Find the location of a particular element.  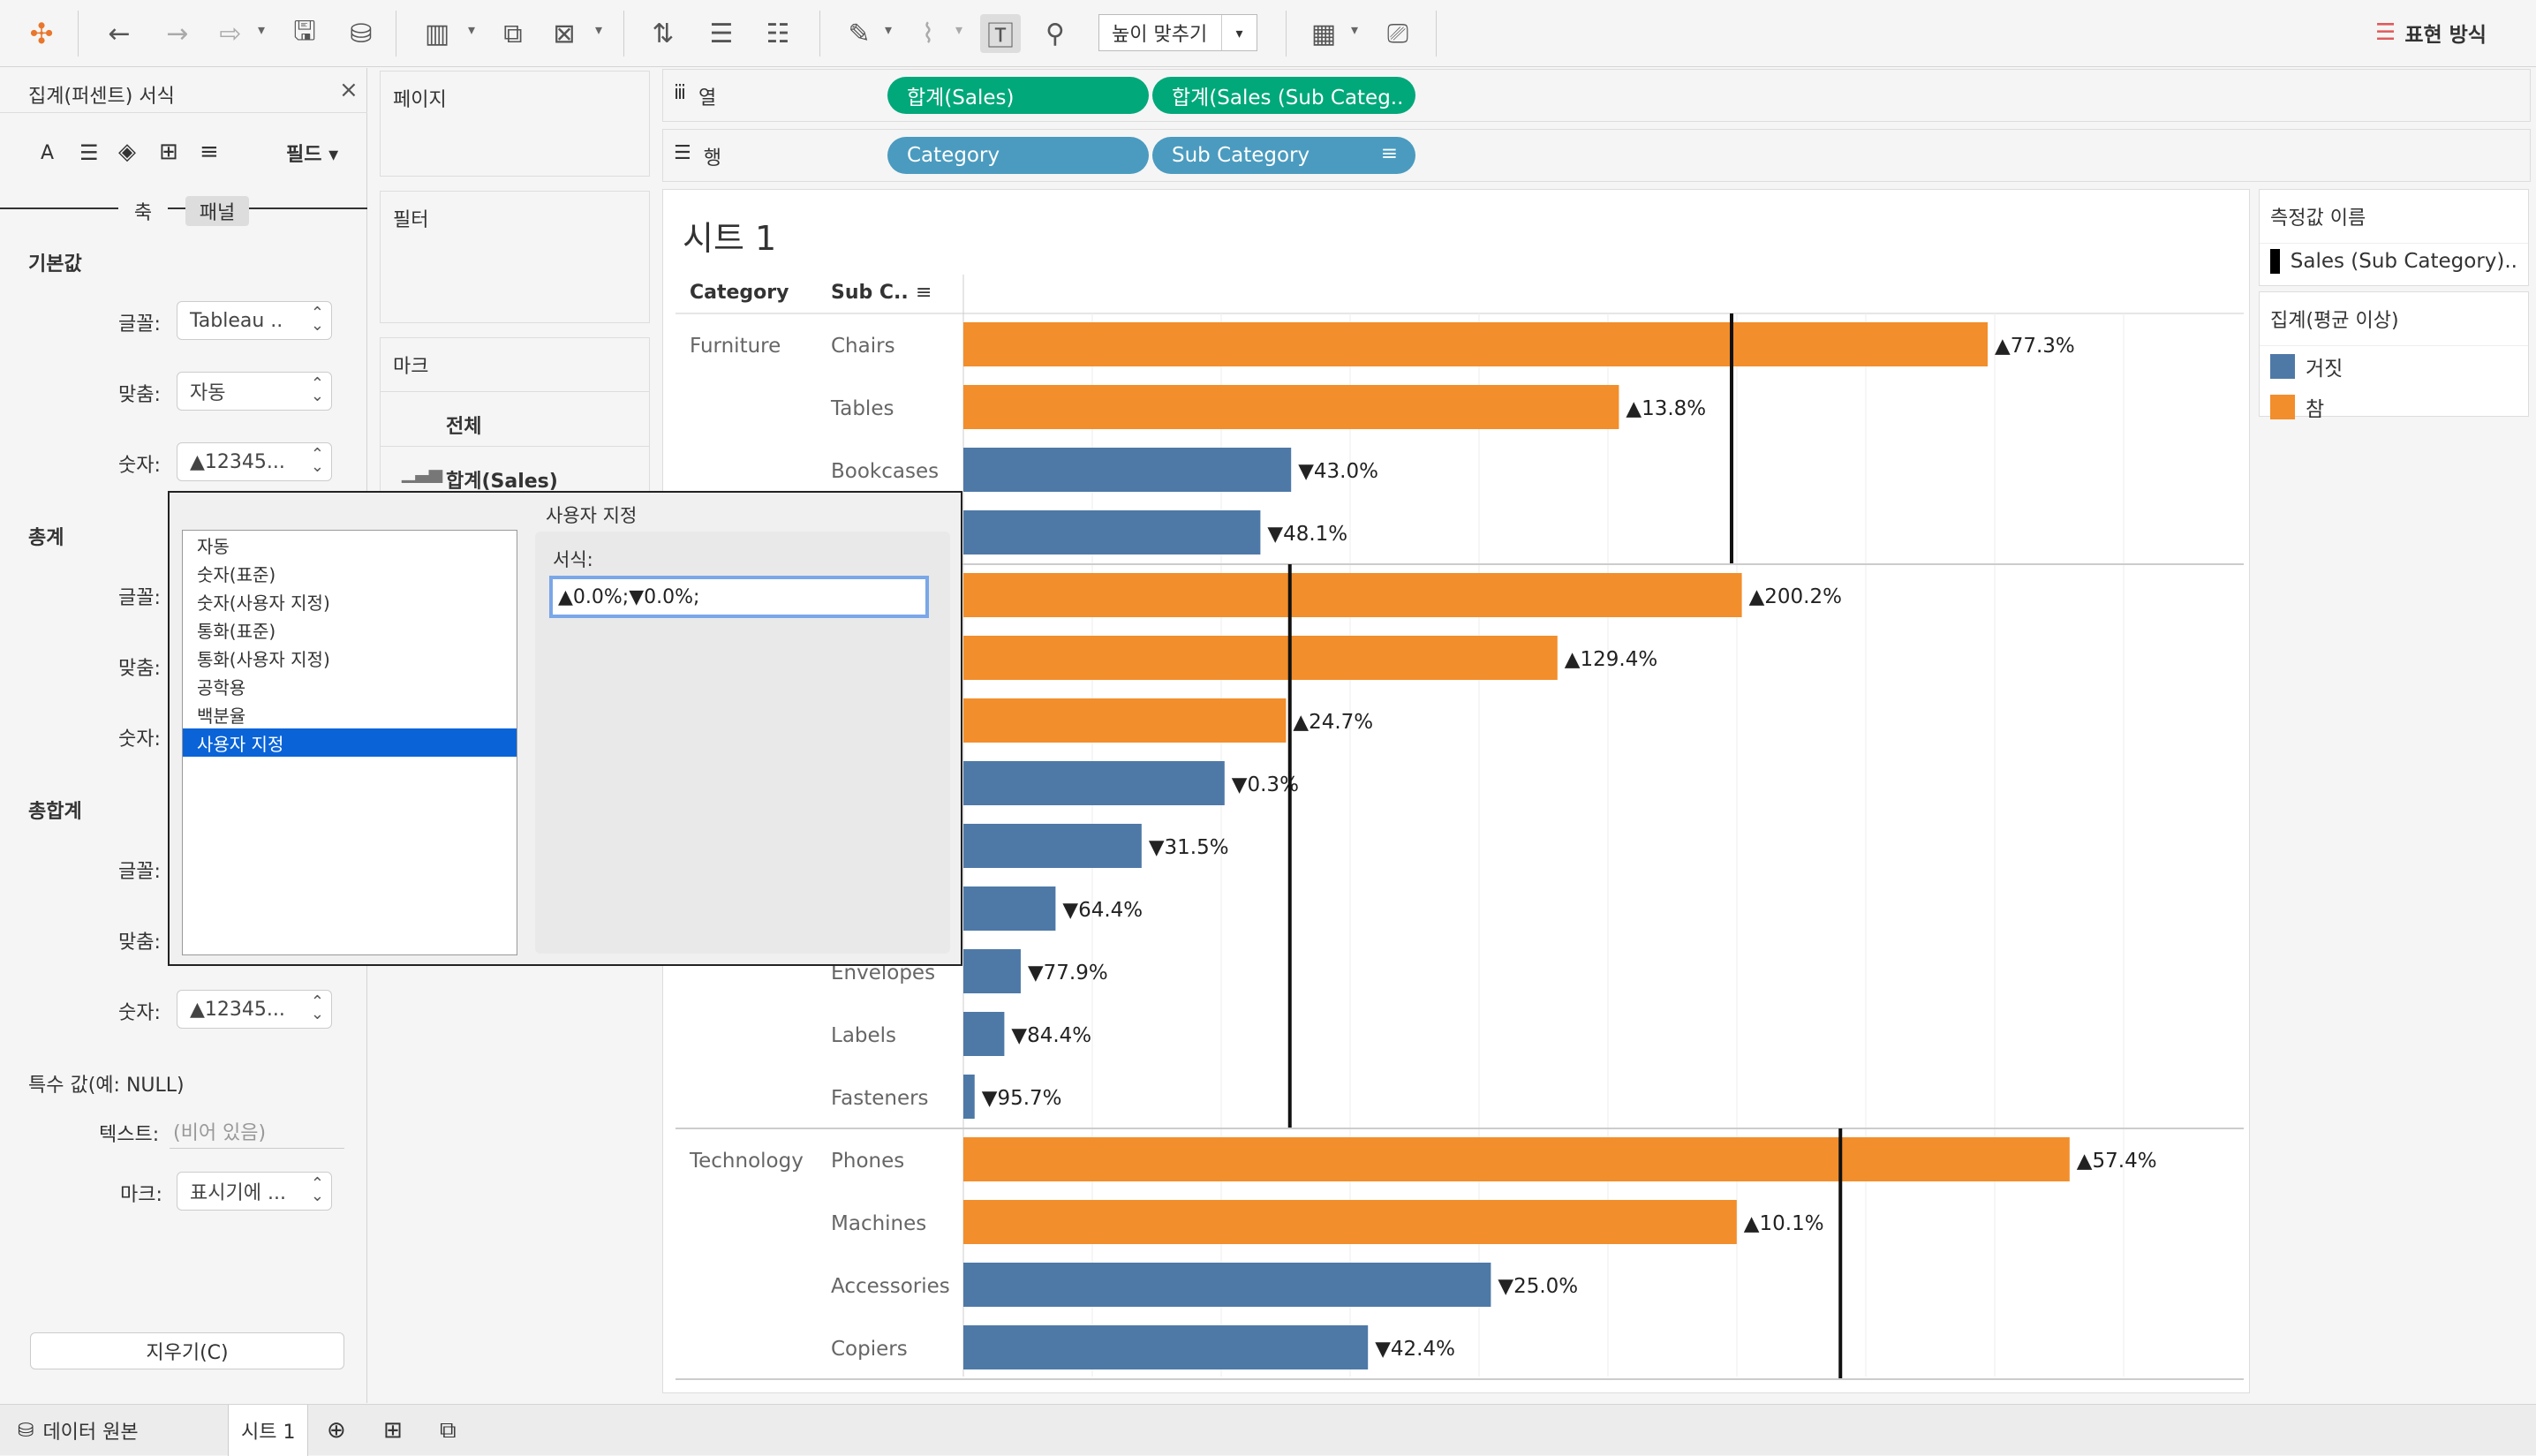

datasource-tab: ⛁ 데이터 원본 is located at coordinates (78, 1430).